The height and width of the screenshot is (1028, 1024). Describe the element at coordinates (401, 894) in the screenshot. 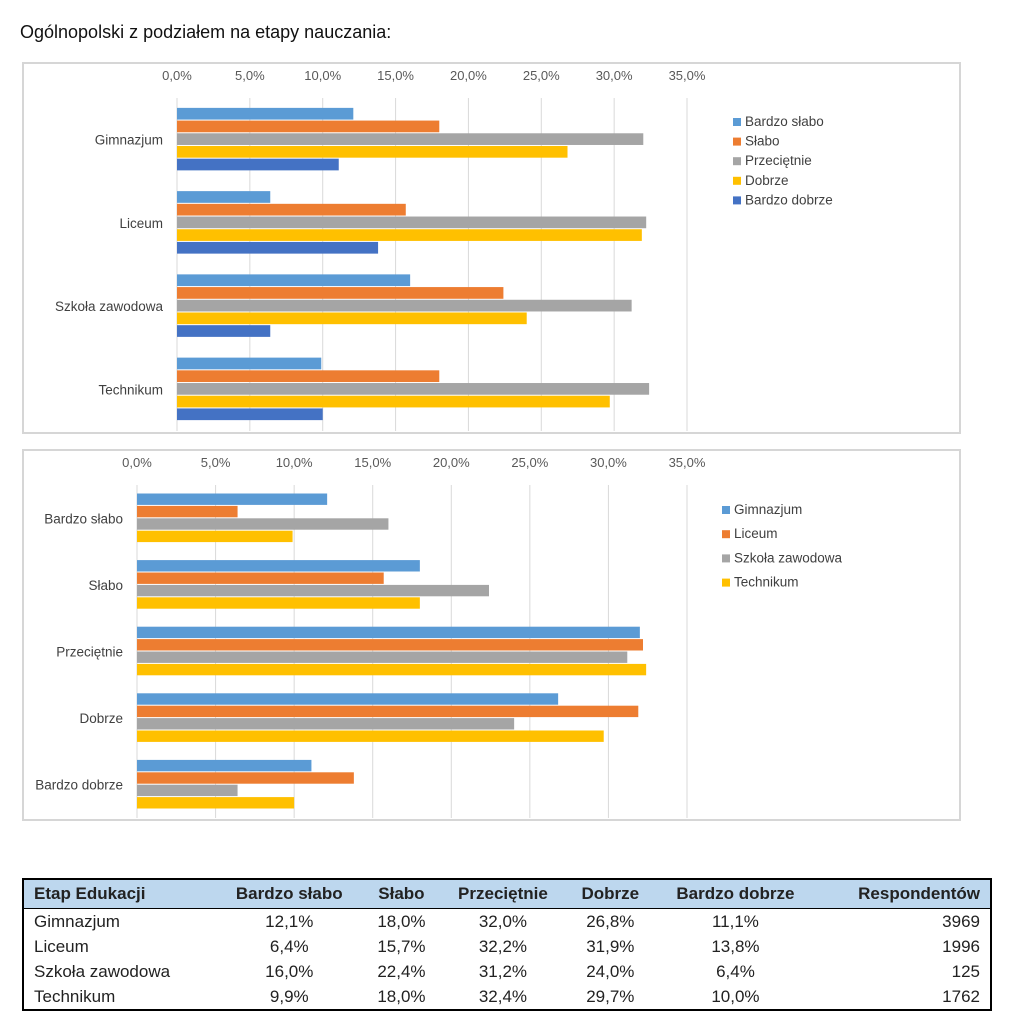

I see `header-slabo: Słabo` at that location.